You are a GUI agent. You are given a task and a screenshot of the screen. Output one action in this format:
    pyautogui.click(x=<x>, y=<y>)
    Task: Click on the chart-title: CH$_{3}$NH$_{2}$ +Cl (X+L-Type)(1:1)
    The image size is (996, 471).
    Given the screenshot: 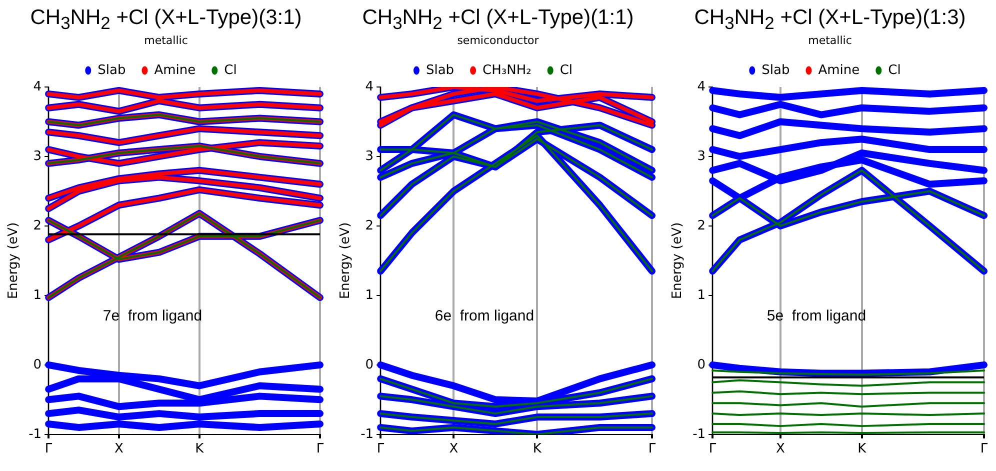 What is the action you would take?
    pyautogui.click(x=498, y=20)
    